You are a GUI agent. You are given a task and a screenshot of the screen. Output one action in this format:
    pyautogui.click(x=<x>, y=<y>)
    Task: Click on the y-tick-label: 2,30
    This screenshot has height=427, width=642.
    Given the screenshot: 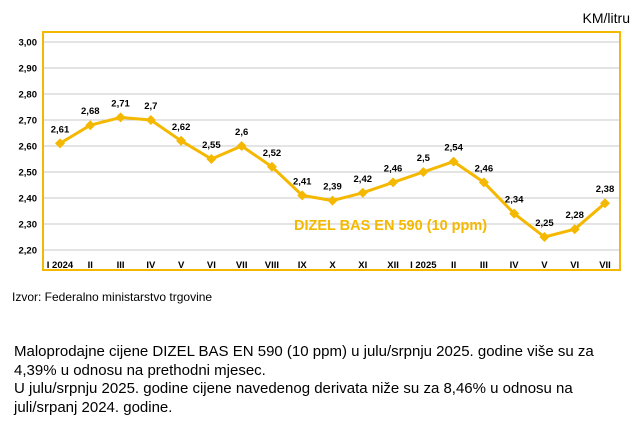 What is the action you would take?
    pyautogui.click(x=28, y=225)
    